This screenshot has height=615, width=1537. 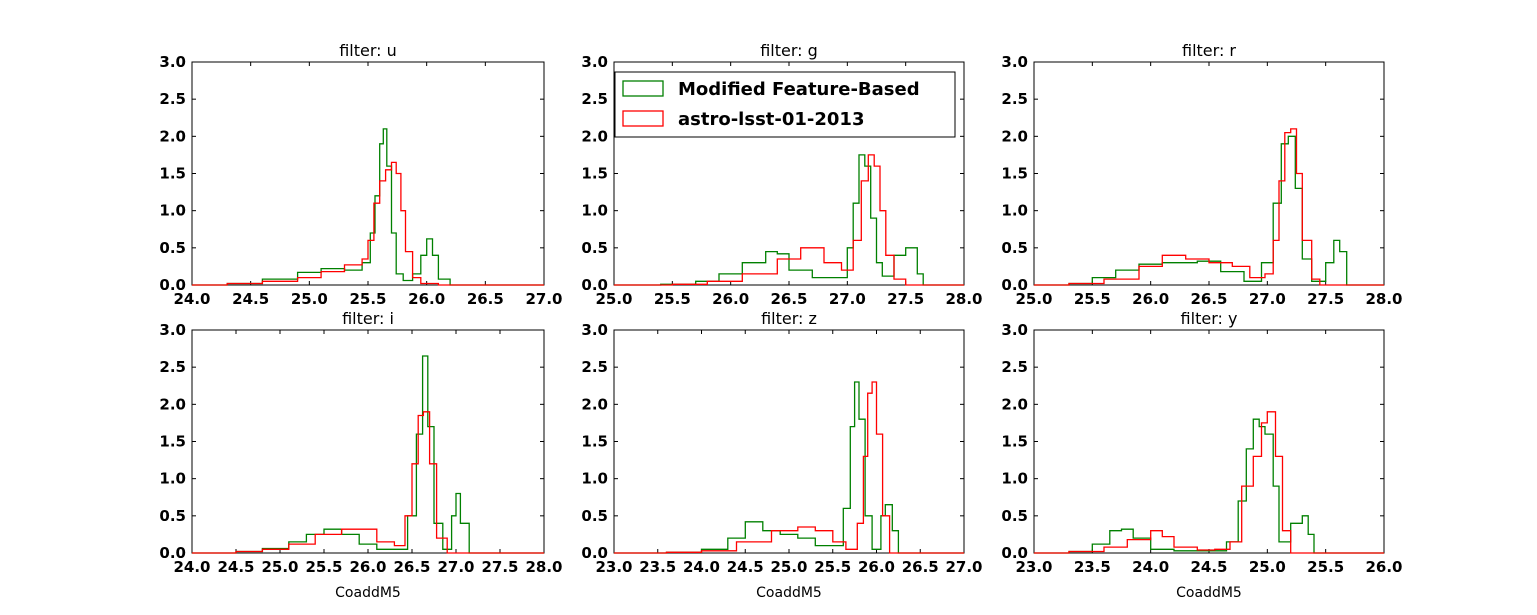 What do you see at coordinates (799, 89) in the screenshot?
I see `legend-label: Modified Feature-Based` at bounding box center [799, 89].